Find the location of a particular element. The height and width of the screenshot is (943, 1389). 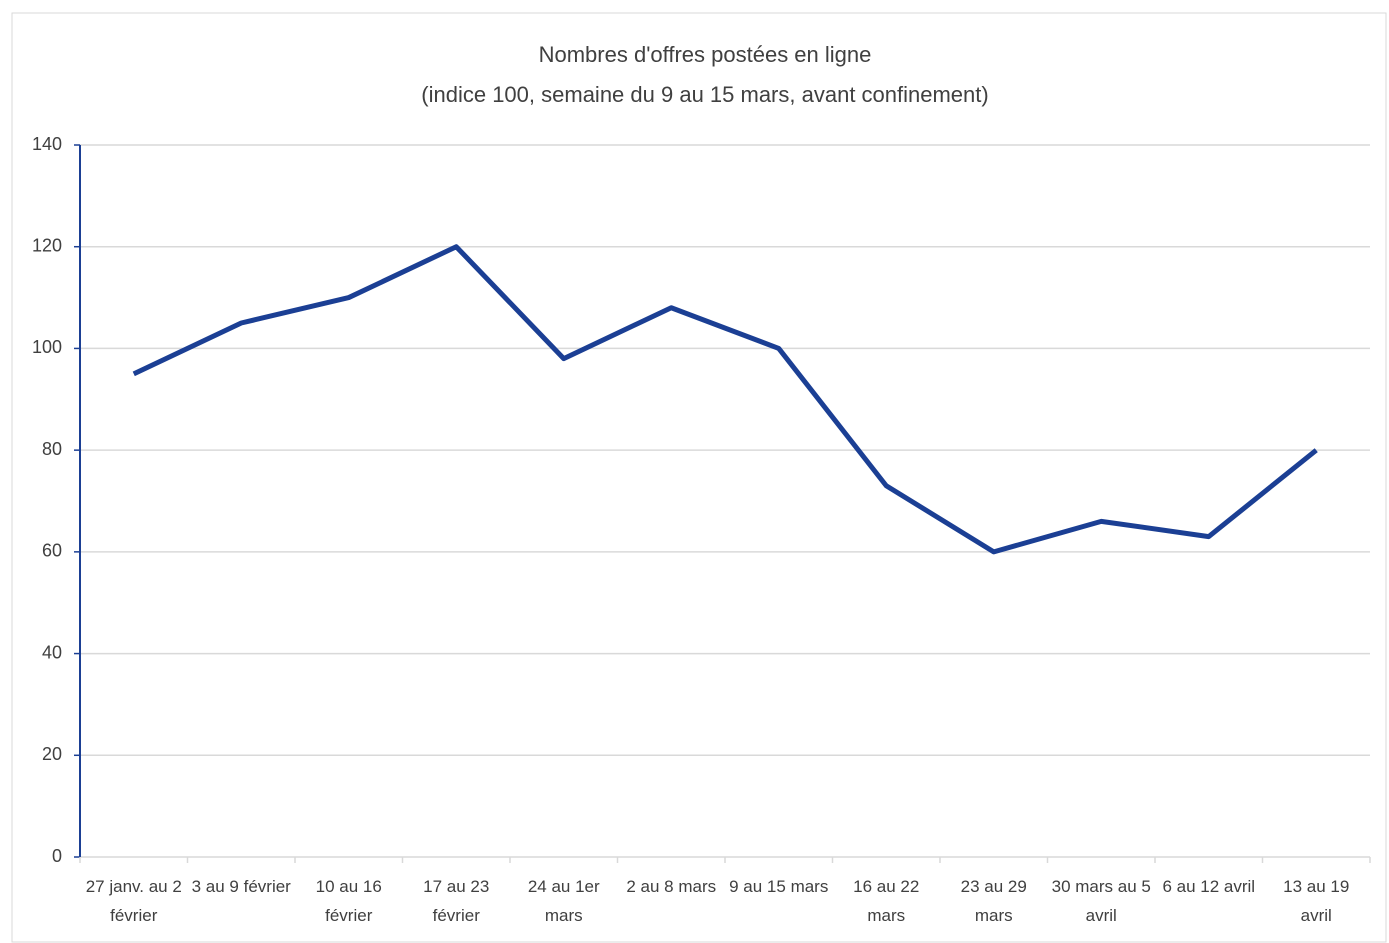

x-tick-label: 13 au 19 avril is located at coordinates (1316, 901).